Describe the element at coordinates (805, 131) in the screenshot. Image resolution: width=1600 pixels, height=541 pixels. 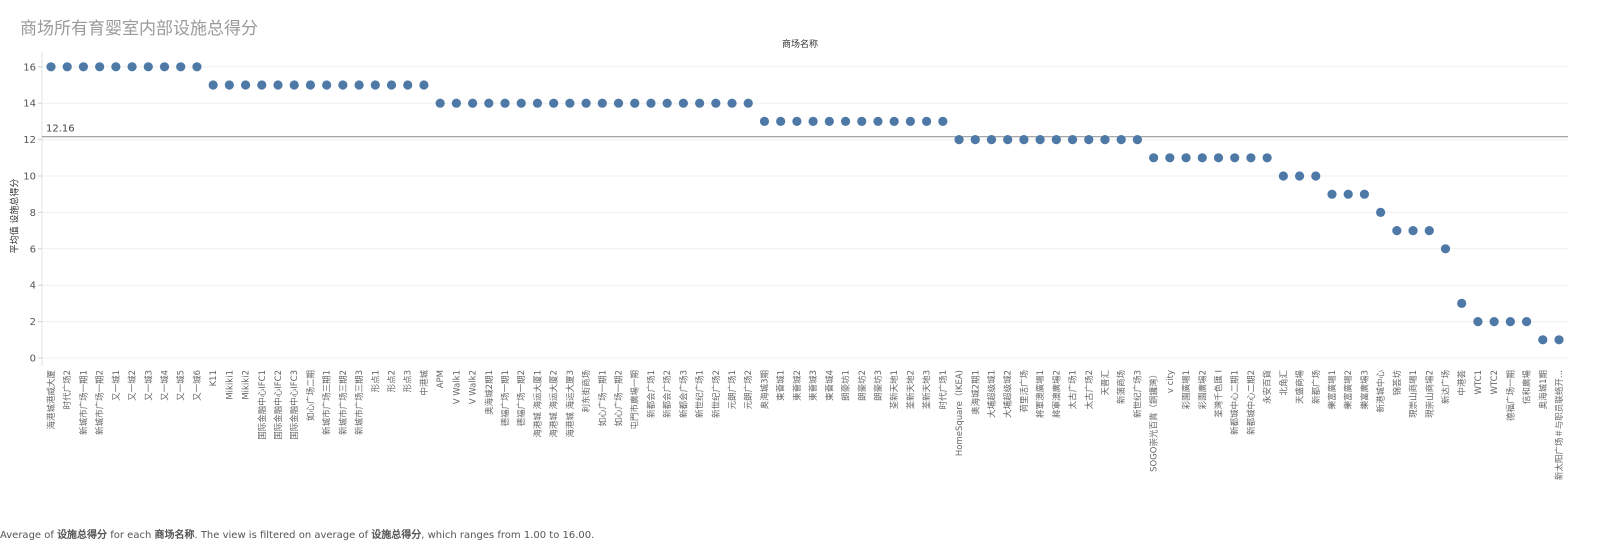
I see `reference-line: 12.16` at that location.